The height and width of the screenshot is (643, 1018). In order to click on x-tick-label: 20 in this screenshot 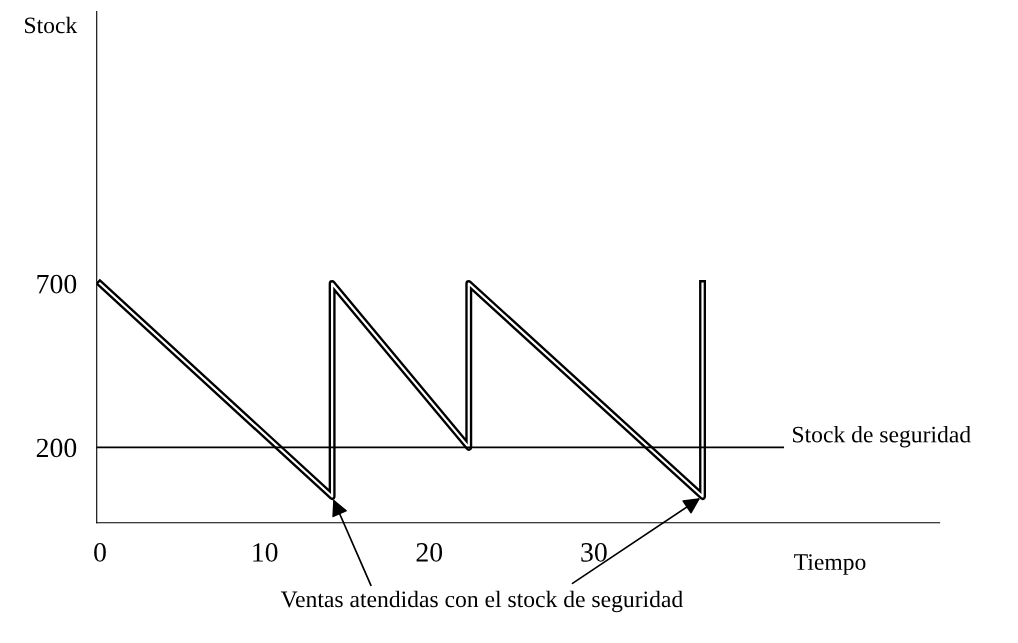, I will do `click(429, 552)`.